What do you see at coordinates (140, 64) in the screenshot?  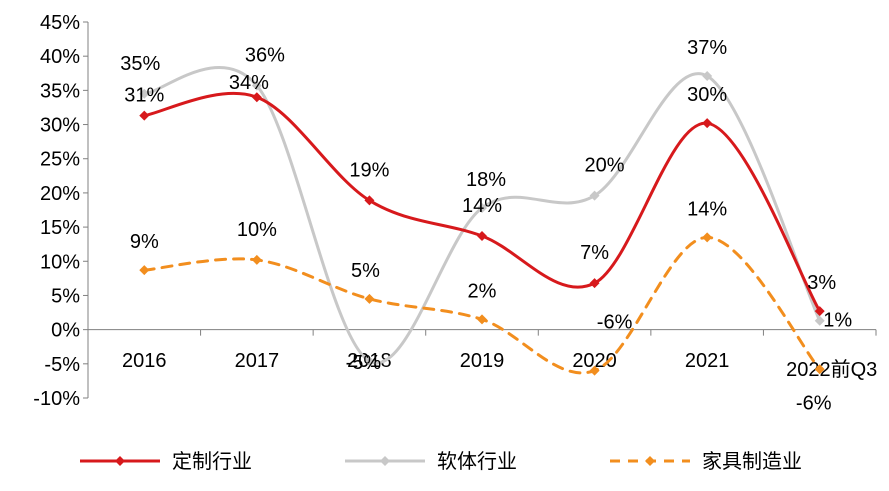 I see `data-label: 35%` at bounding box center [140, 64].